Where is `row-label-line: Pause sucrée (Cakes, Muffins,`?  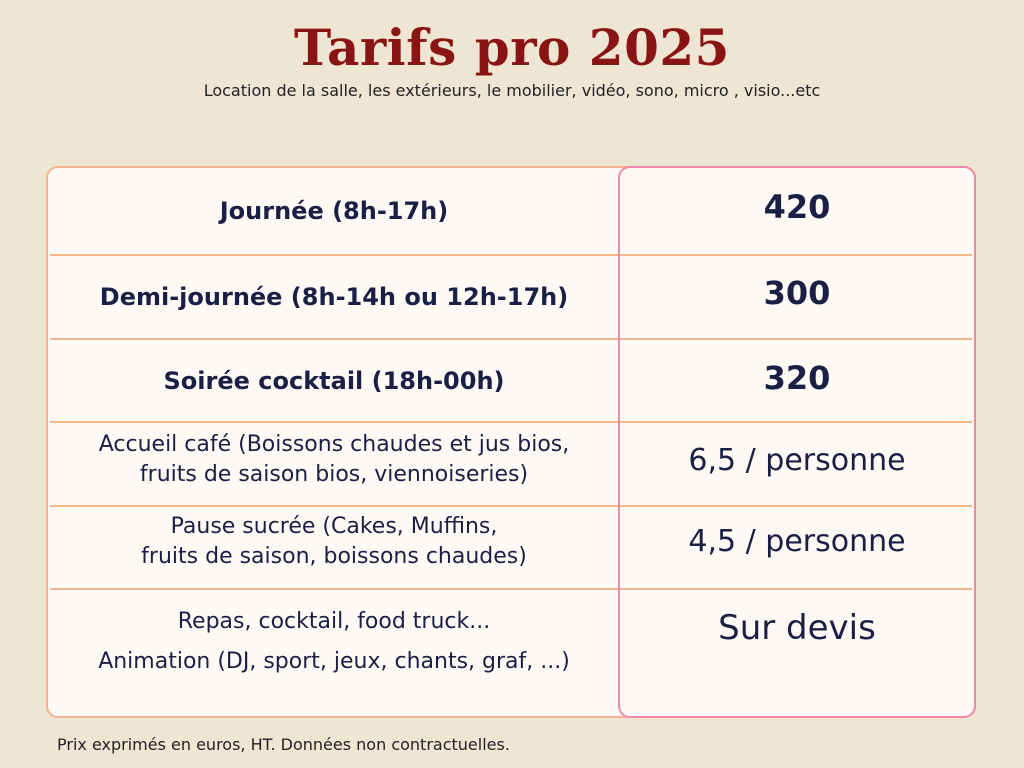 row-label-line: Pause sucrée (Cakes, Muffins, is located at coordinates (334, 526).